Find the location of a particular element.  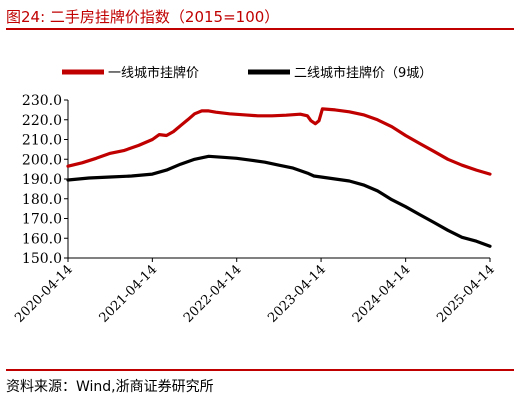

x-tick-label: 2023-04-14 is located at coordinates (297, 294).